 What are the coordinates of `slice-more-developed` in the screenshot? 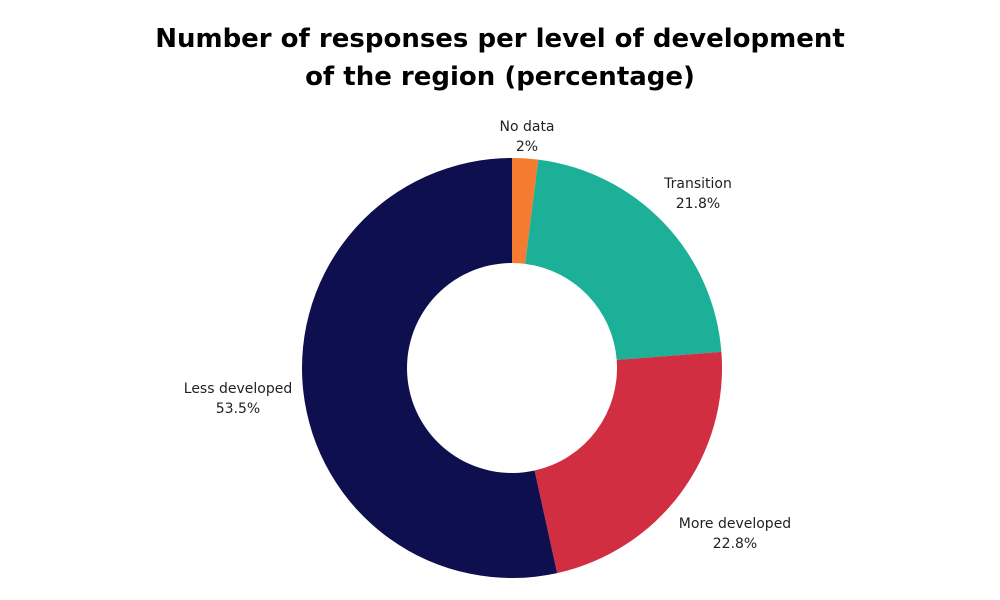 It's located at (628, 462).